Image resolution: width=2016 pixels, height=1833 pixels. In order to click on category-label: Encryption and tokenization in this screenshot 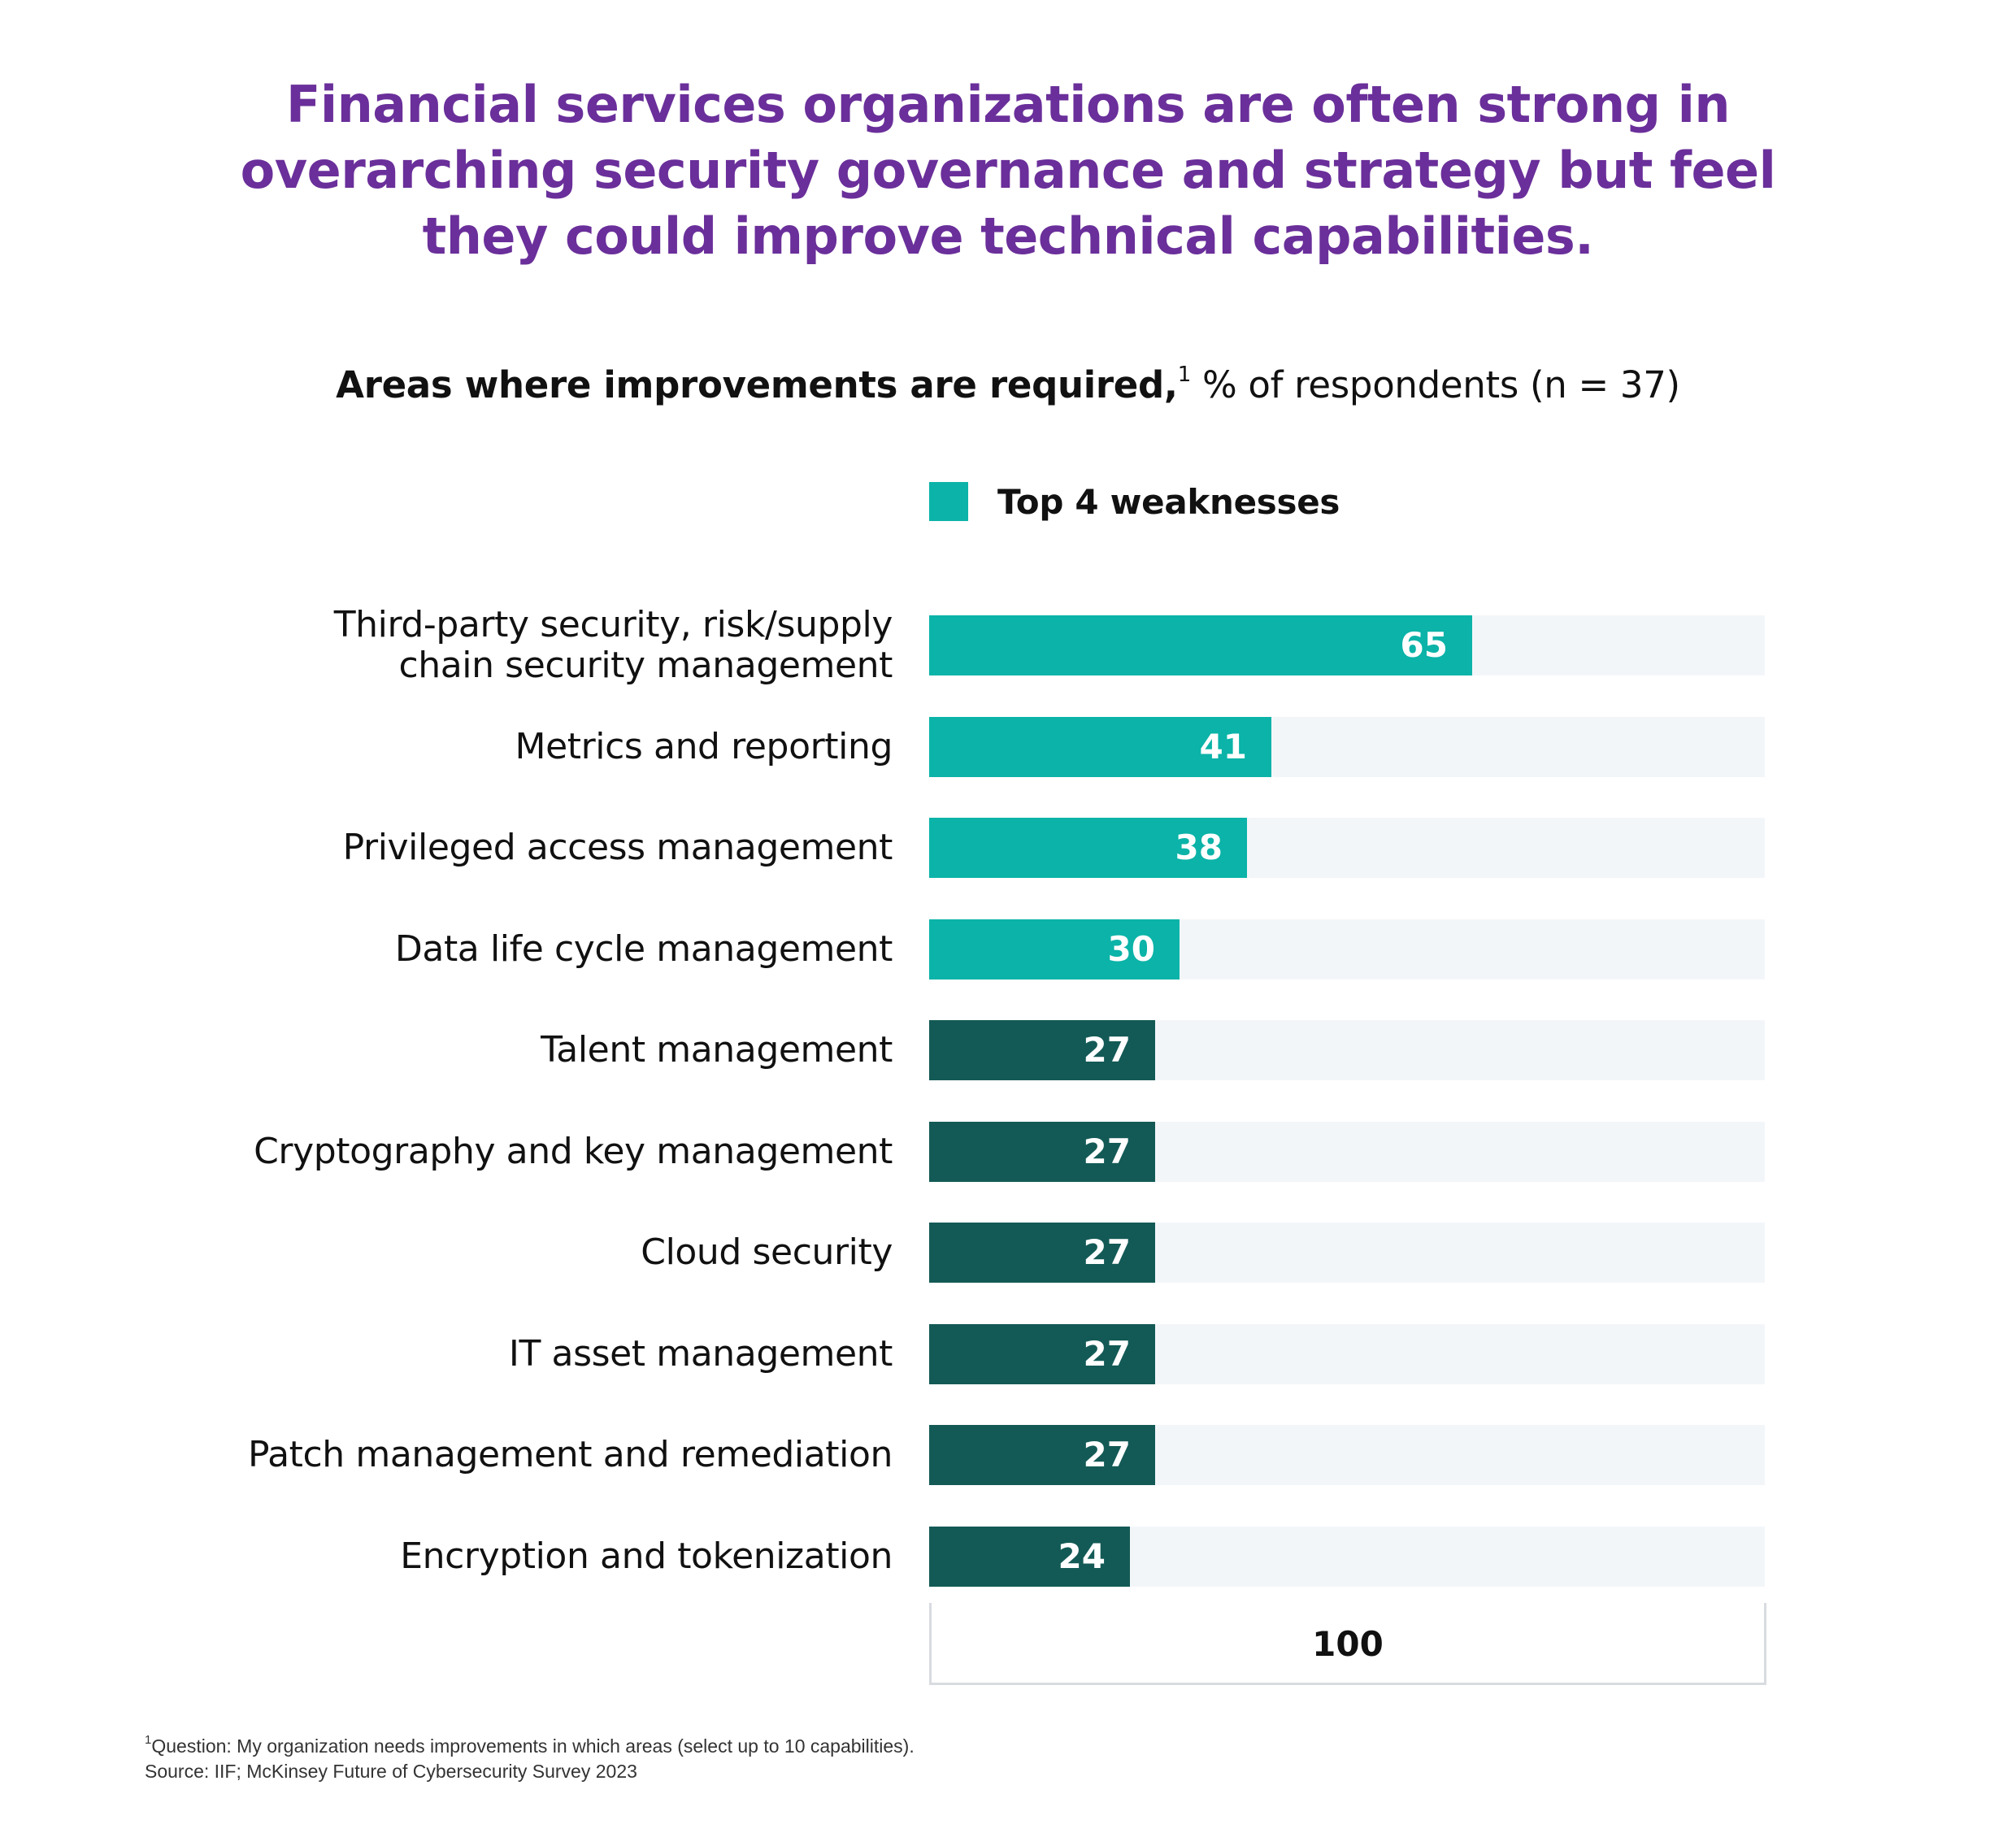, I will do `click(646, 1556)`.